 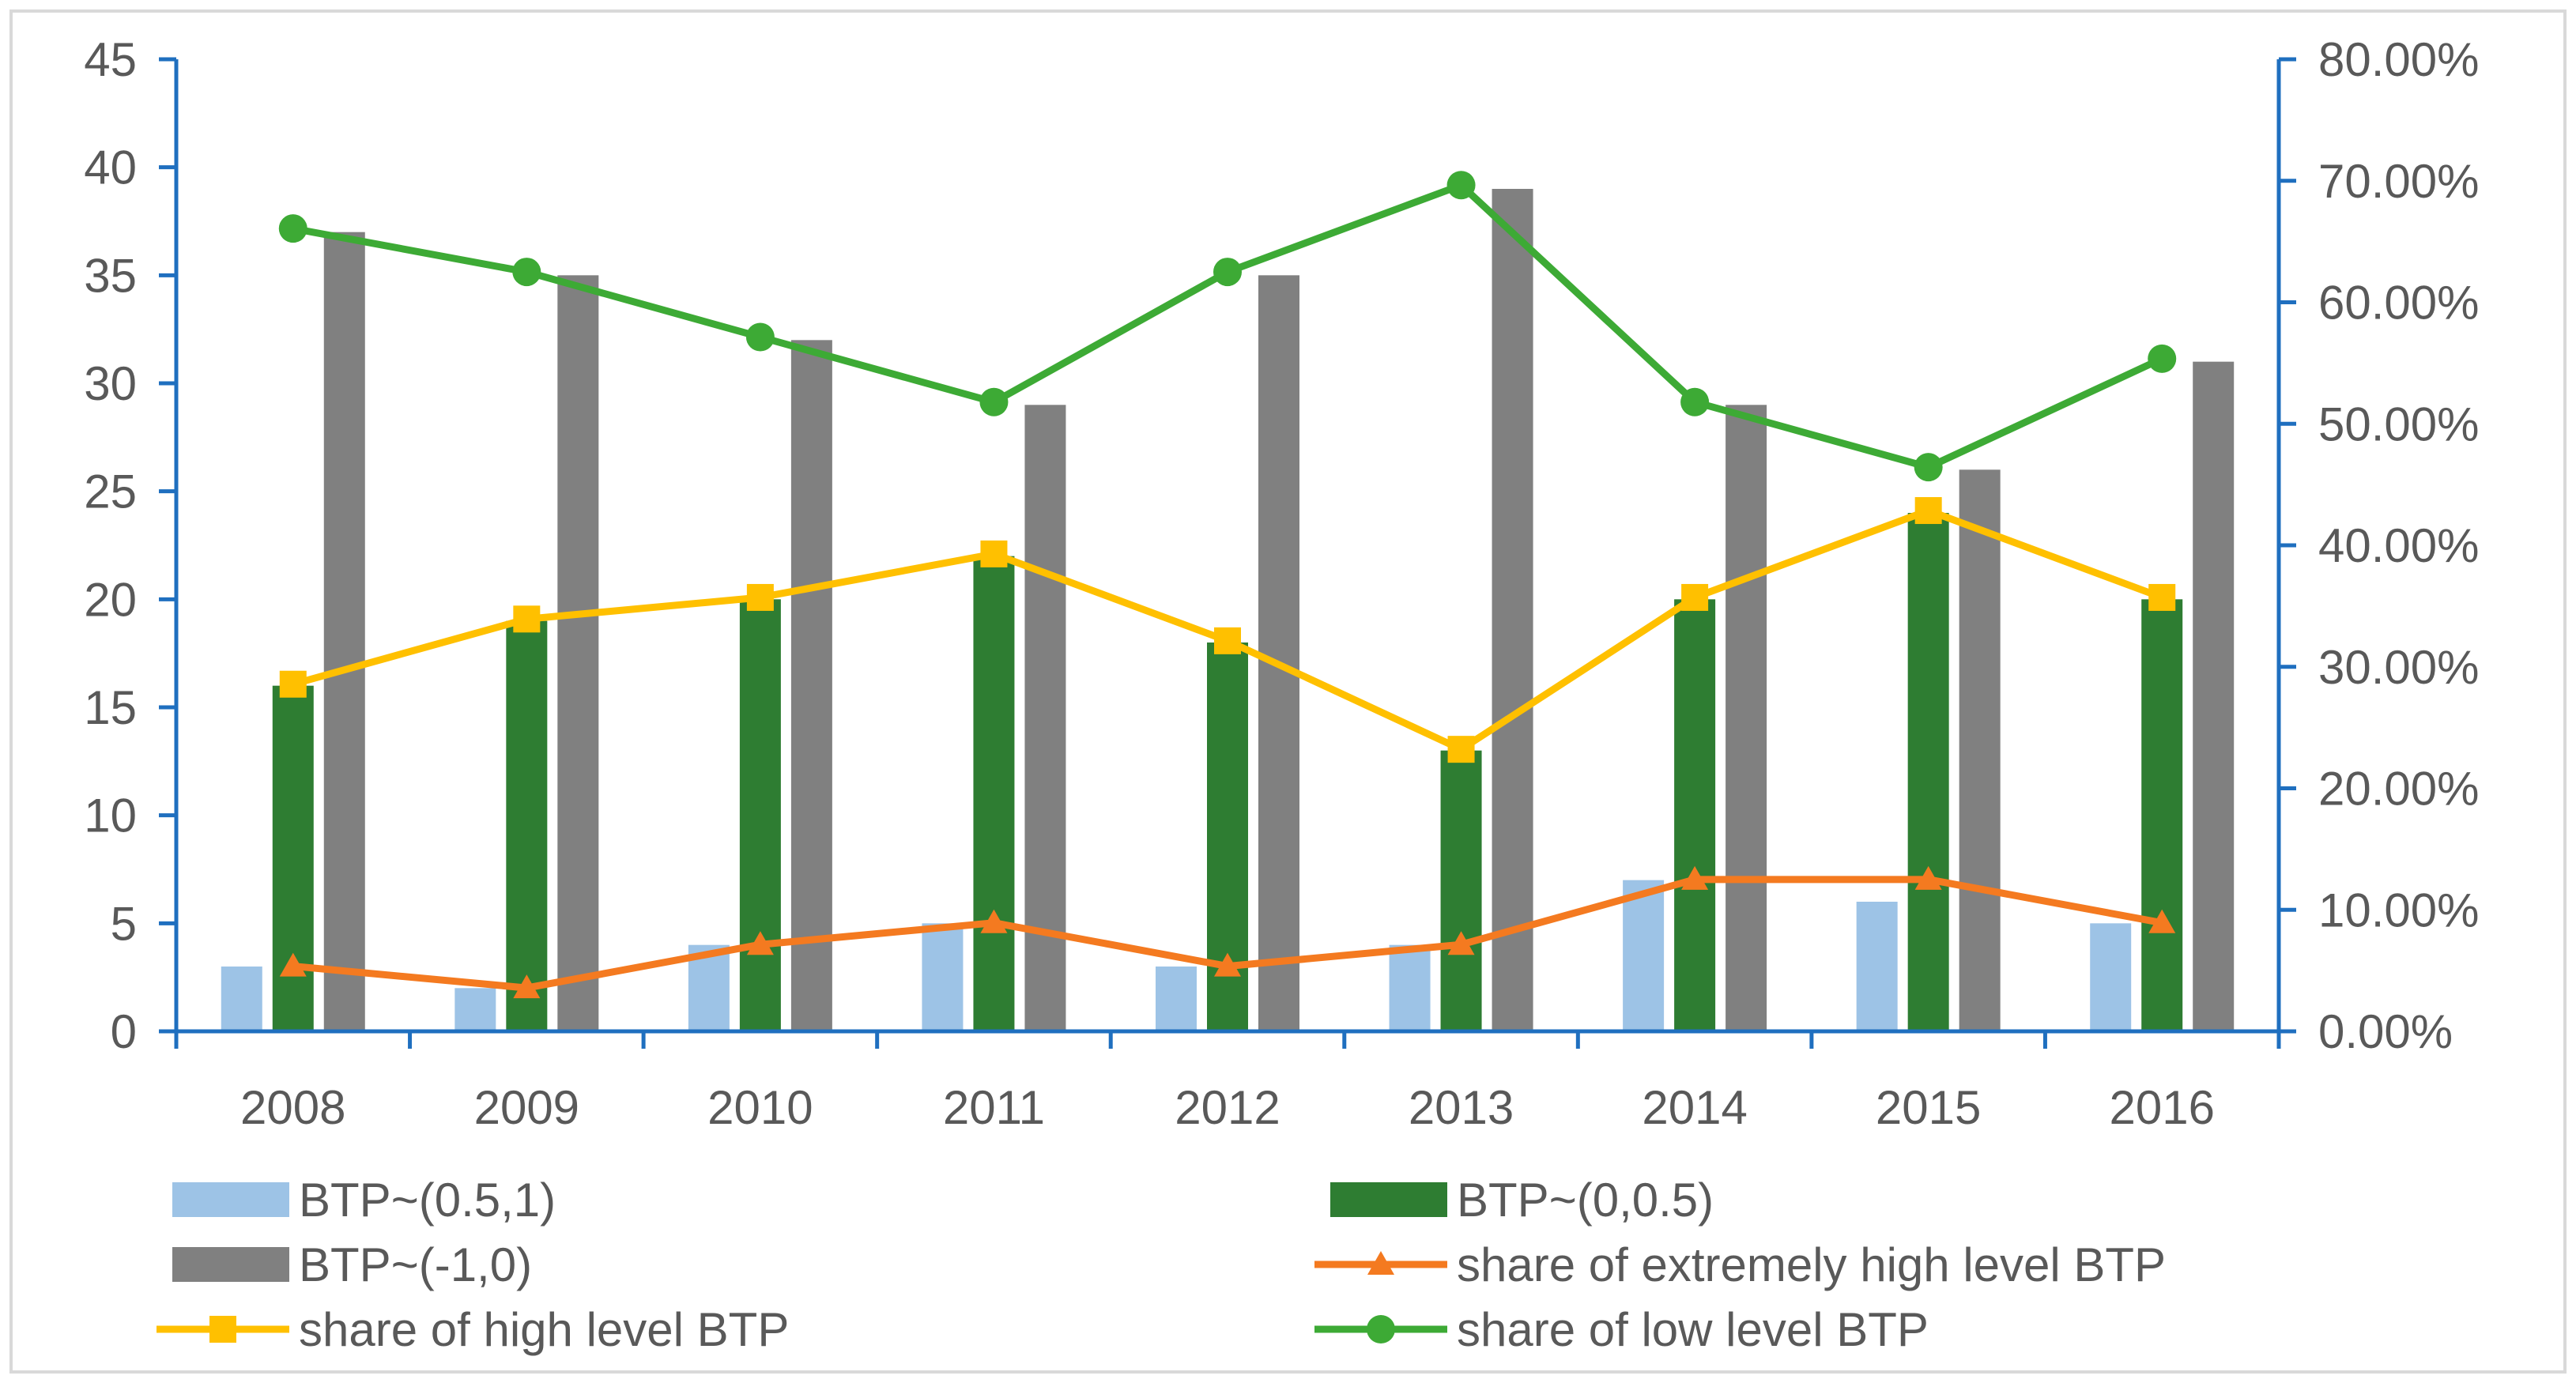 I want to click on bar-2-2013, so click(x=1512, y=610).